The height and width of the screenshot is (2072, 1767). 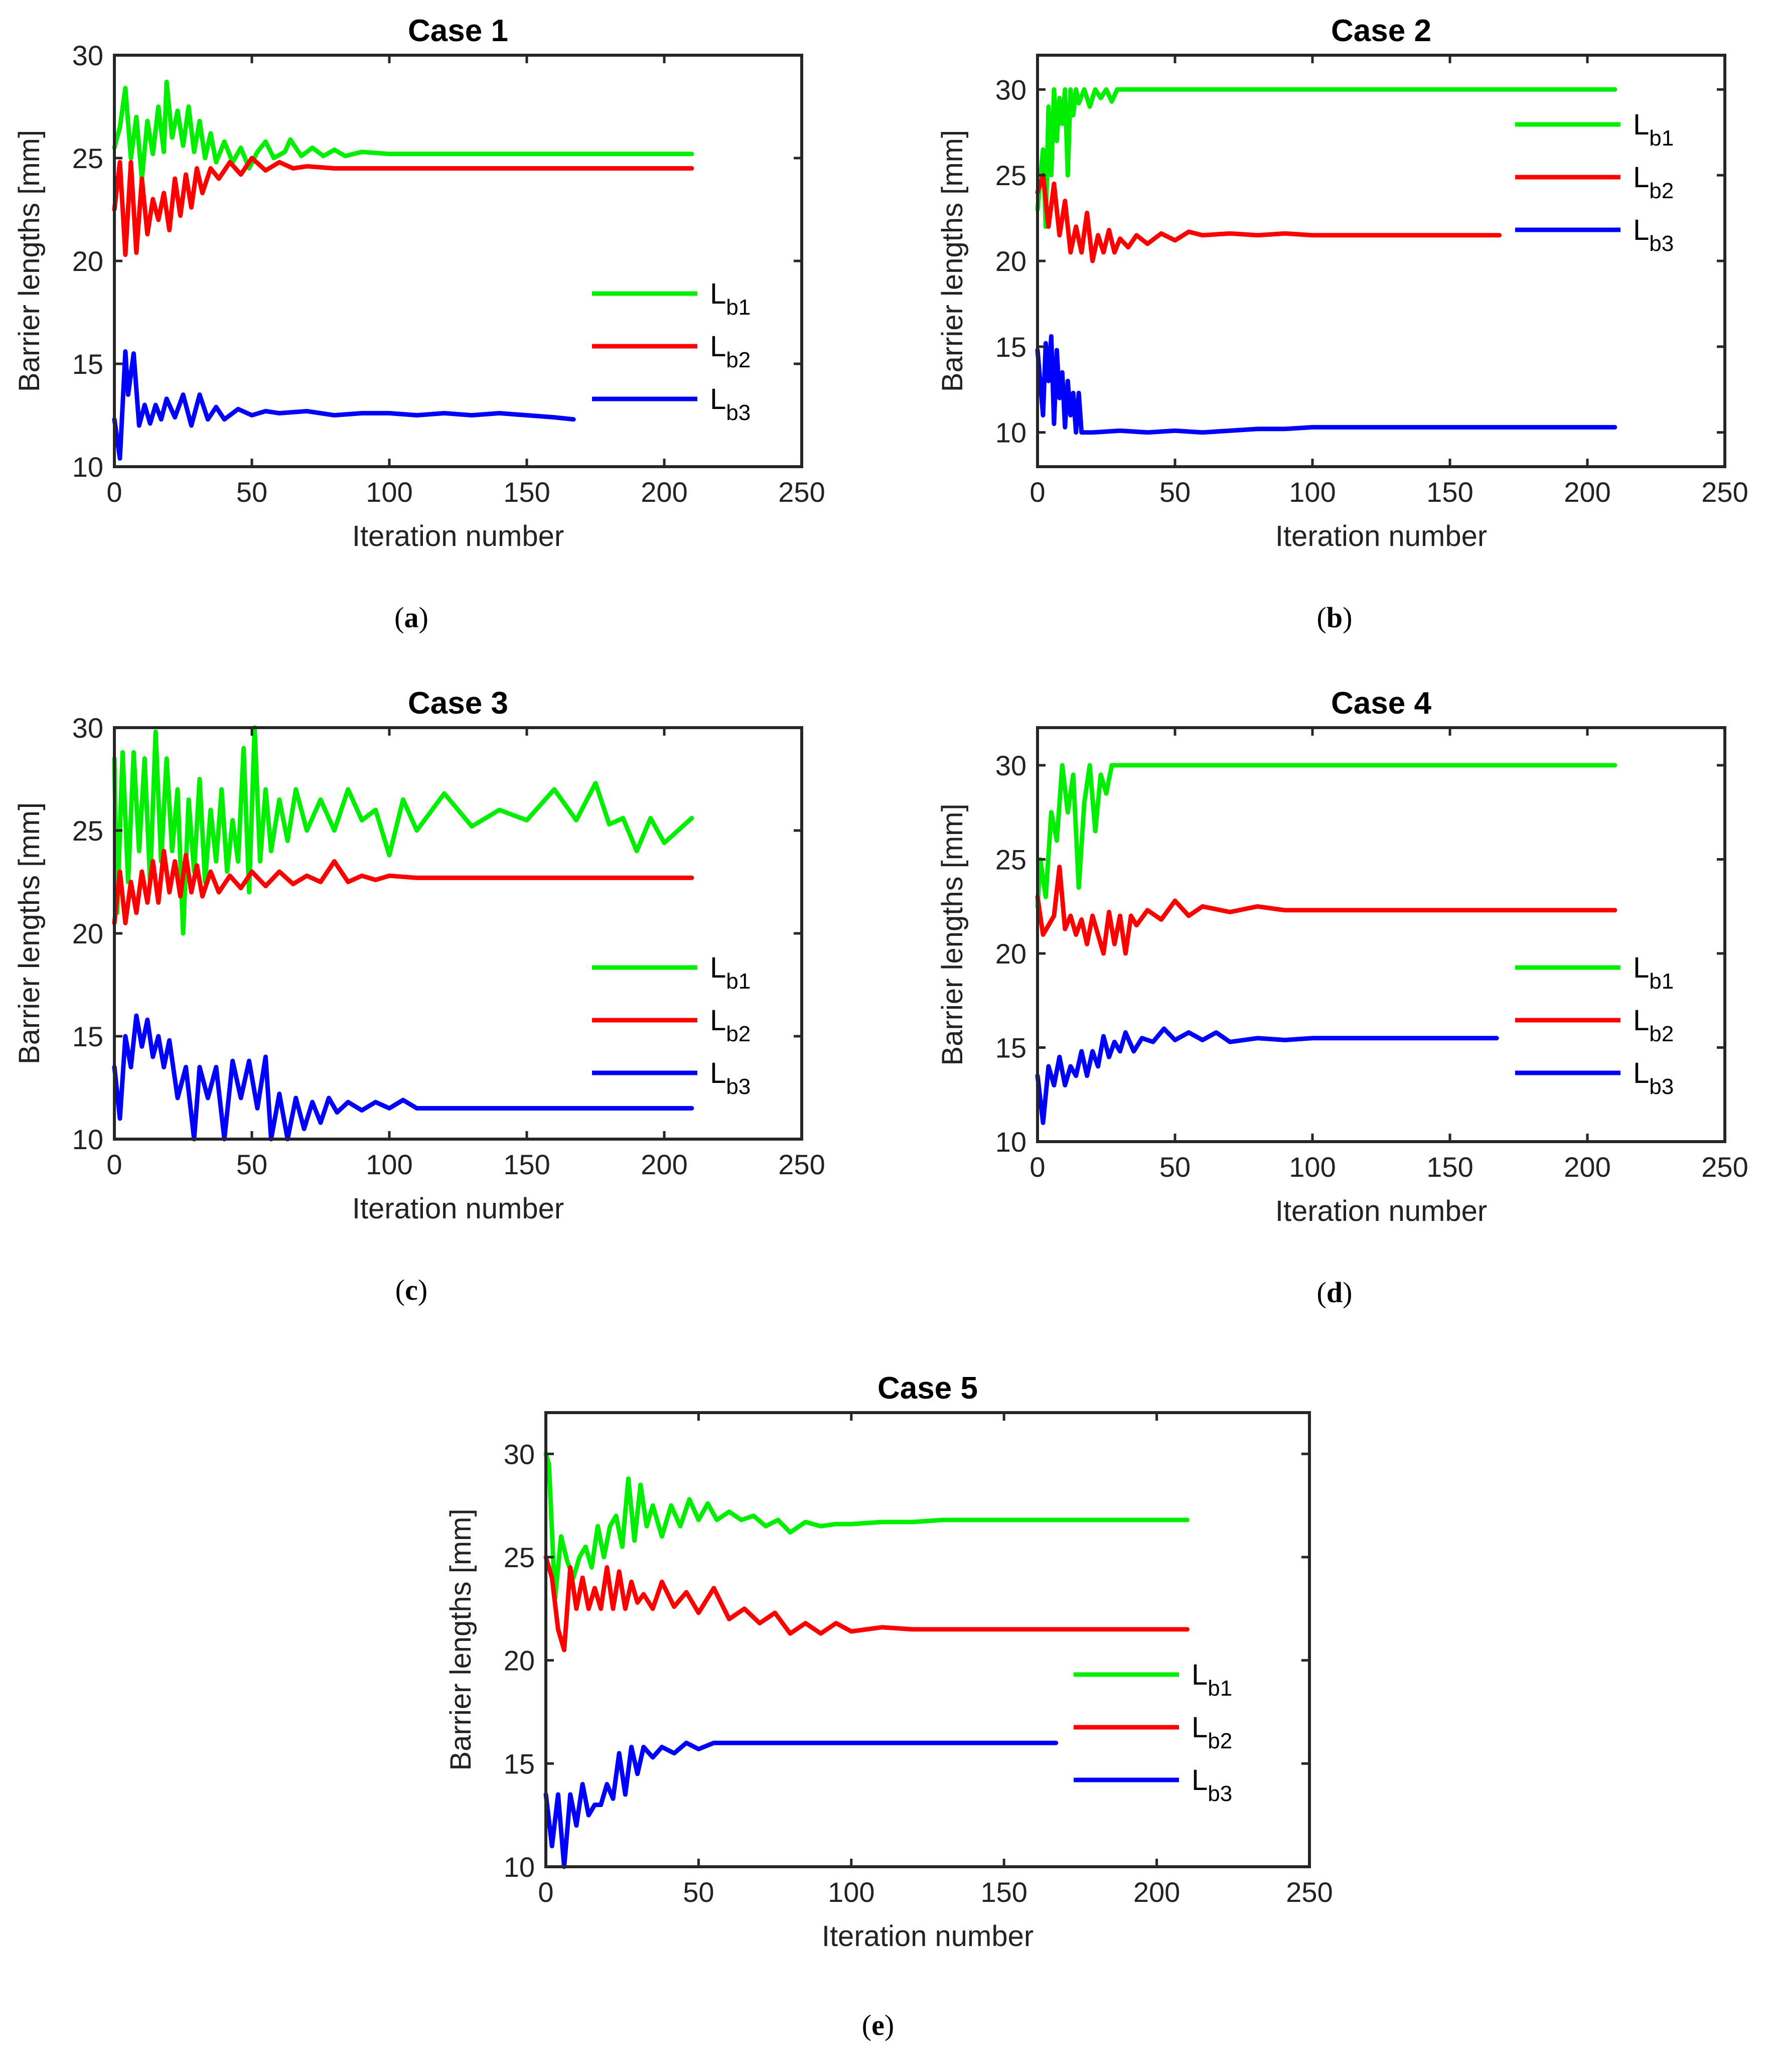 What do you see at coordinates (1381, 31) in the screenshot?
I see `chart-title: Case 2` at bounding box center [1381, 31].